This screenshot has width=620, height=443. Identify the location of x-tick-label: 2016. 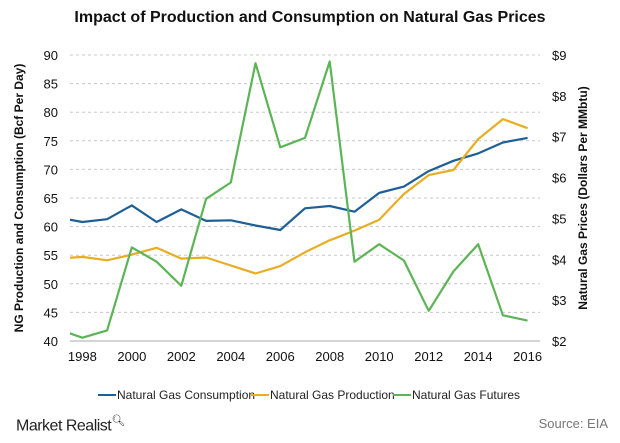
(527, 356).